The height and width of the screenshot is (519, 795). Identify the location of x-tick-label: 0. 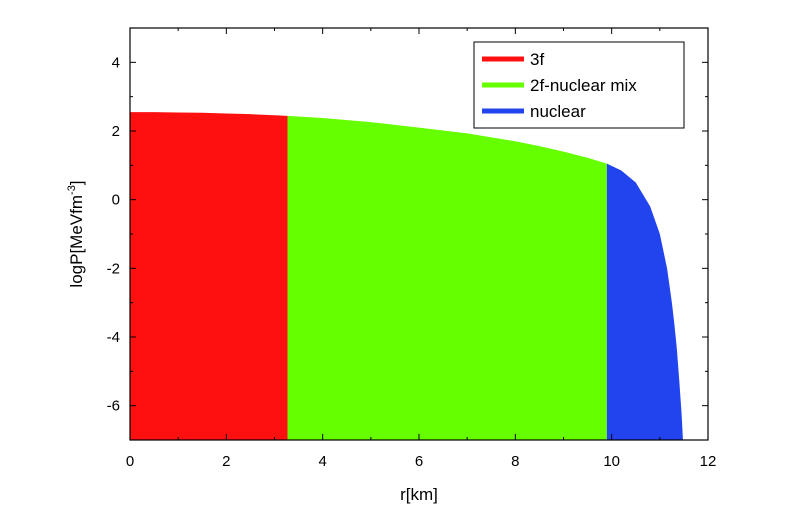
(130, 461).